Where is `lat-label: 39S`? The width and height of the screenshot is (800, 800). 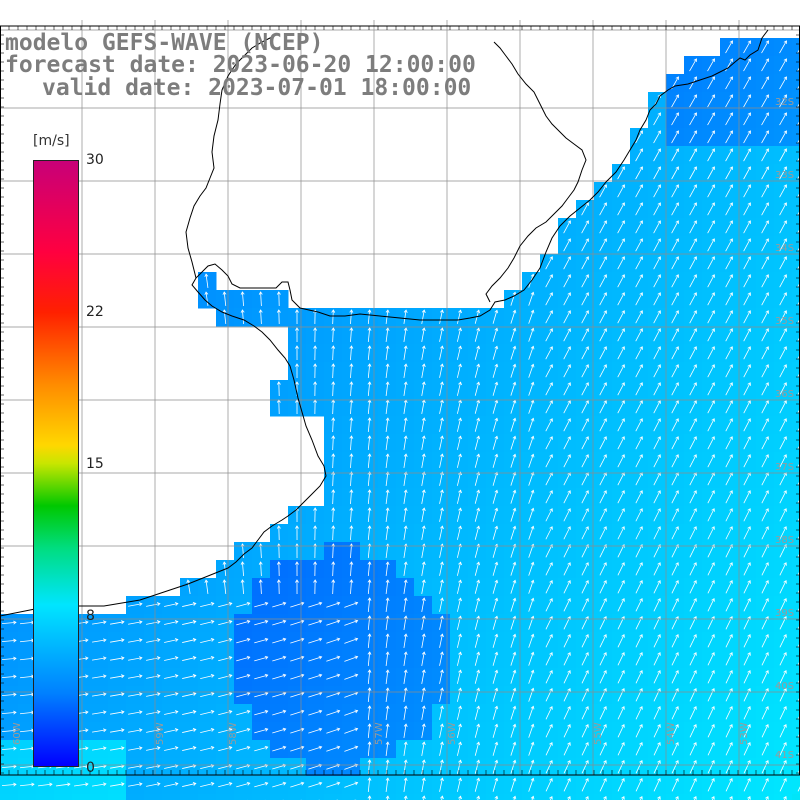
lat-label: 39S is located at coordinates (785, 613).